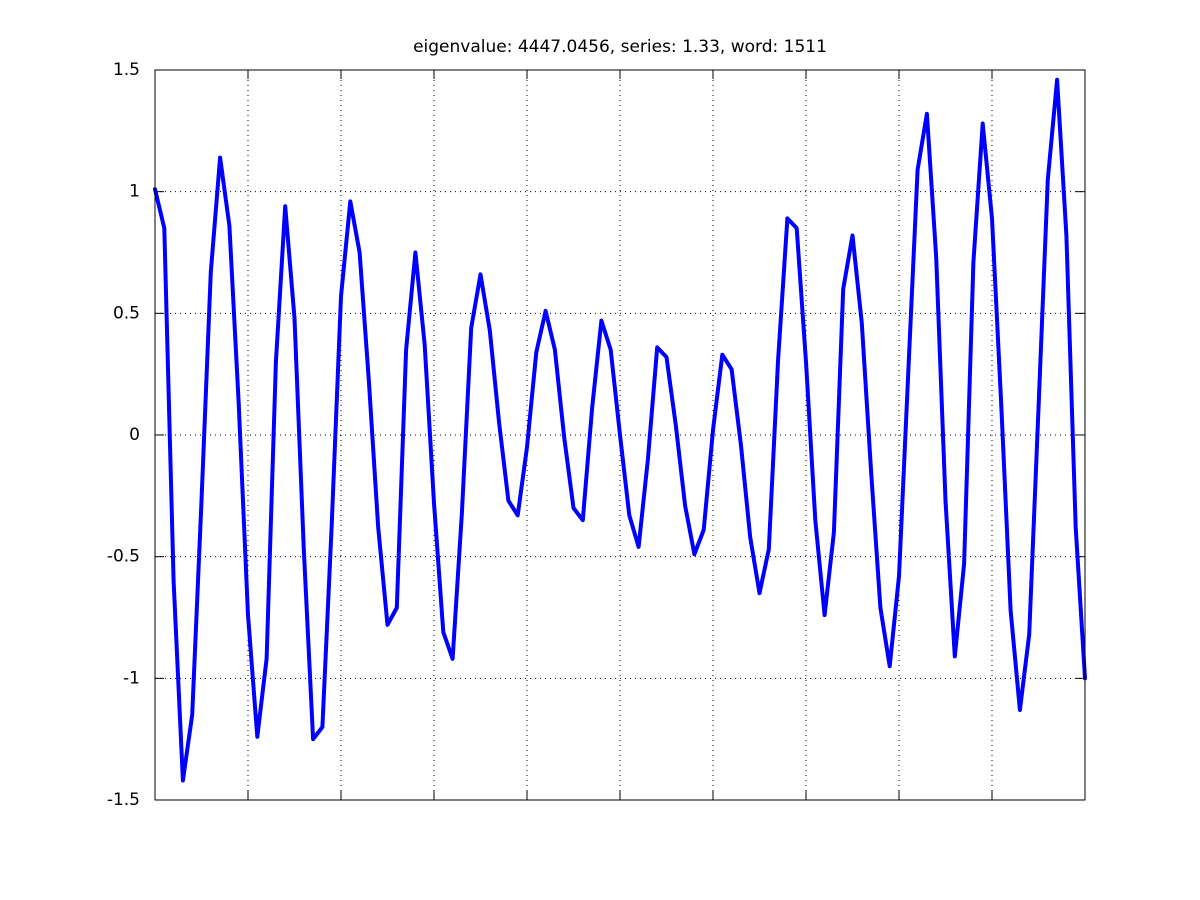  Describe the element at coordinates (123, 557) in the screenshot. I see `y-tick-label: -0.5` at that location.